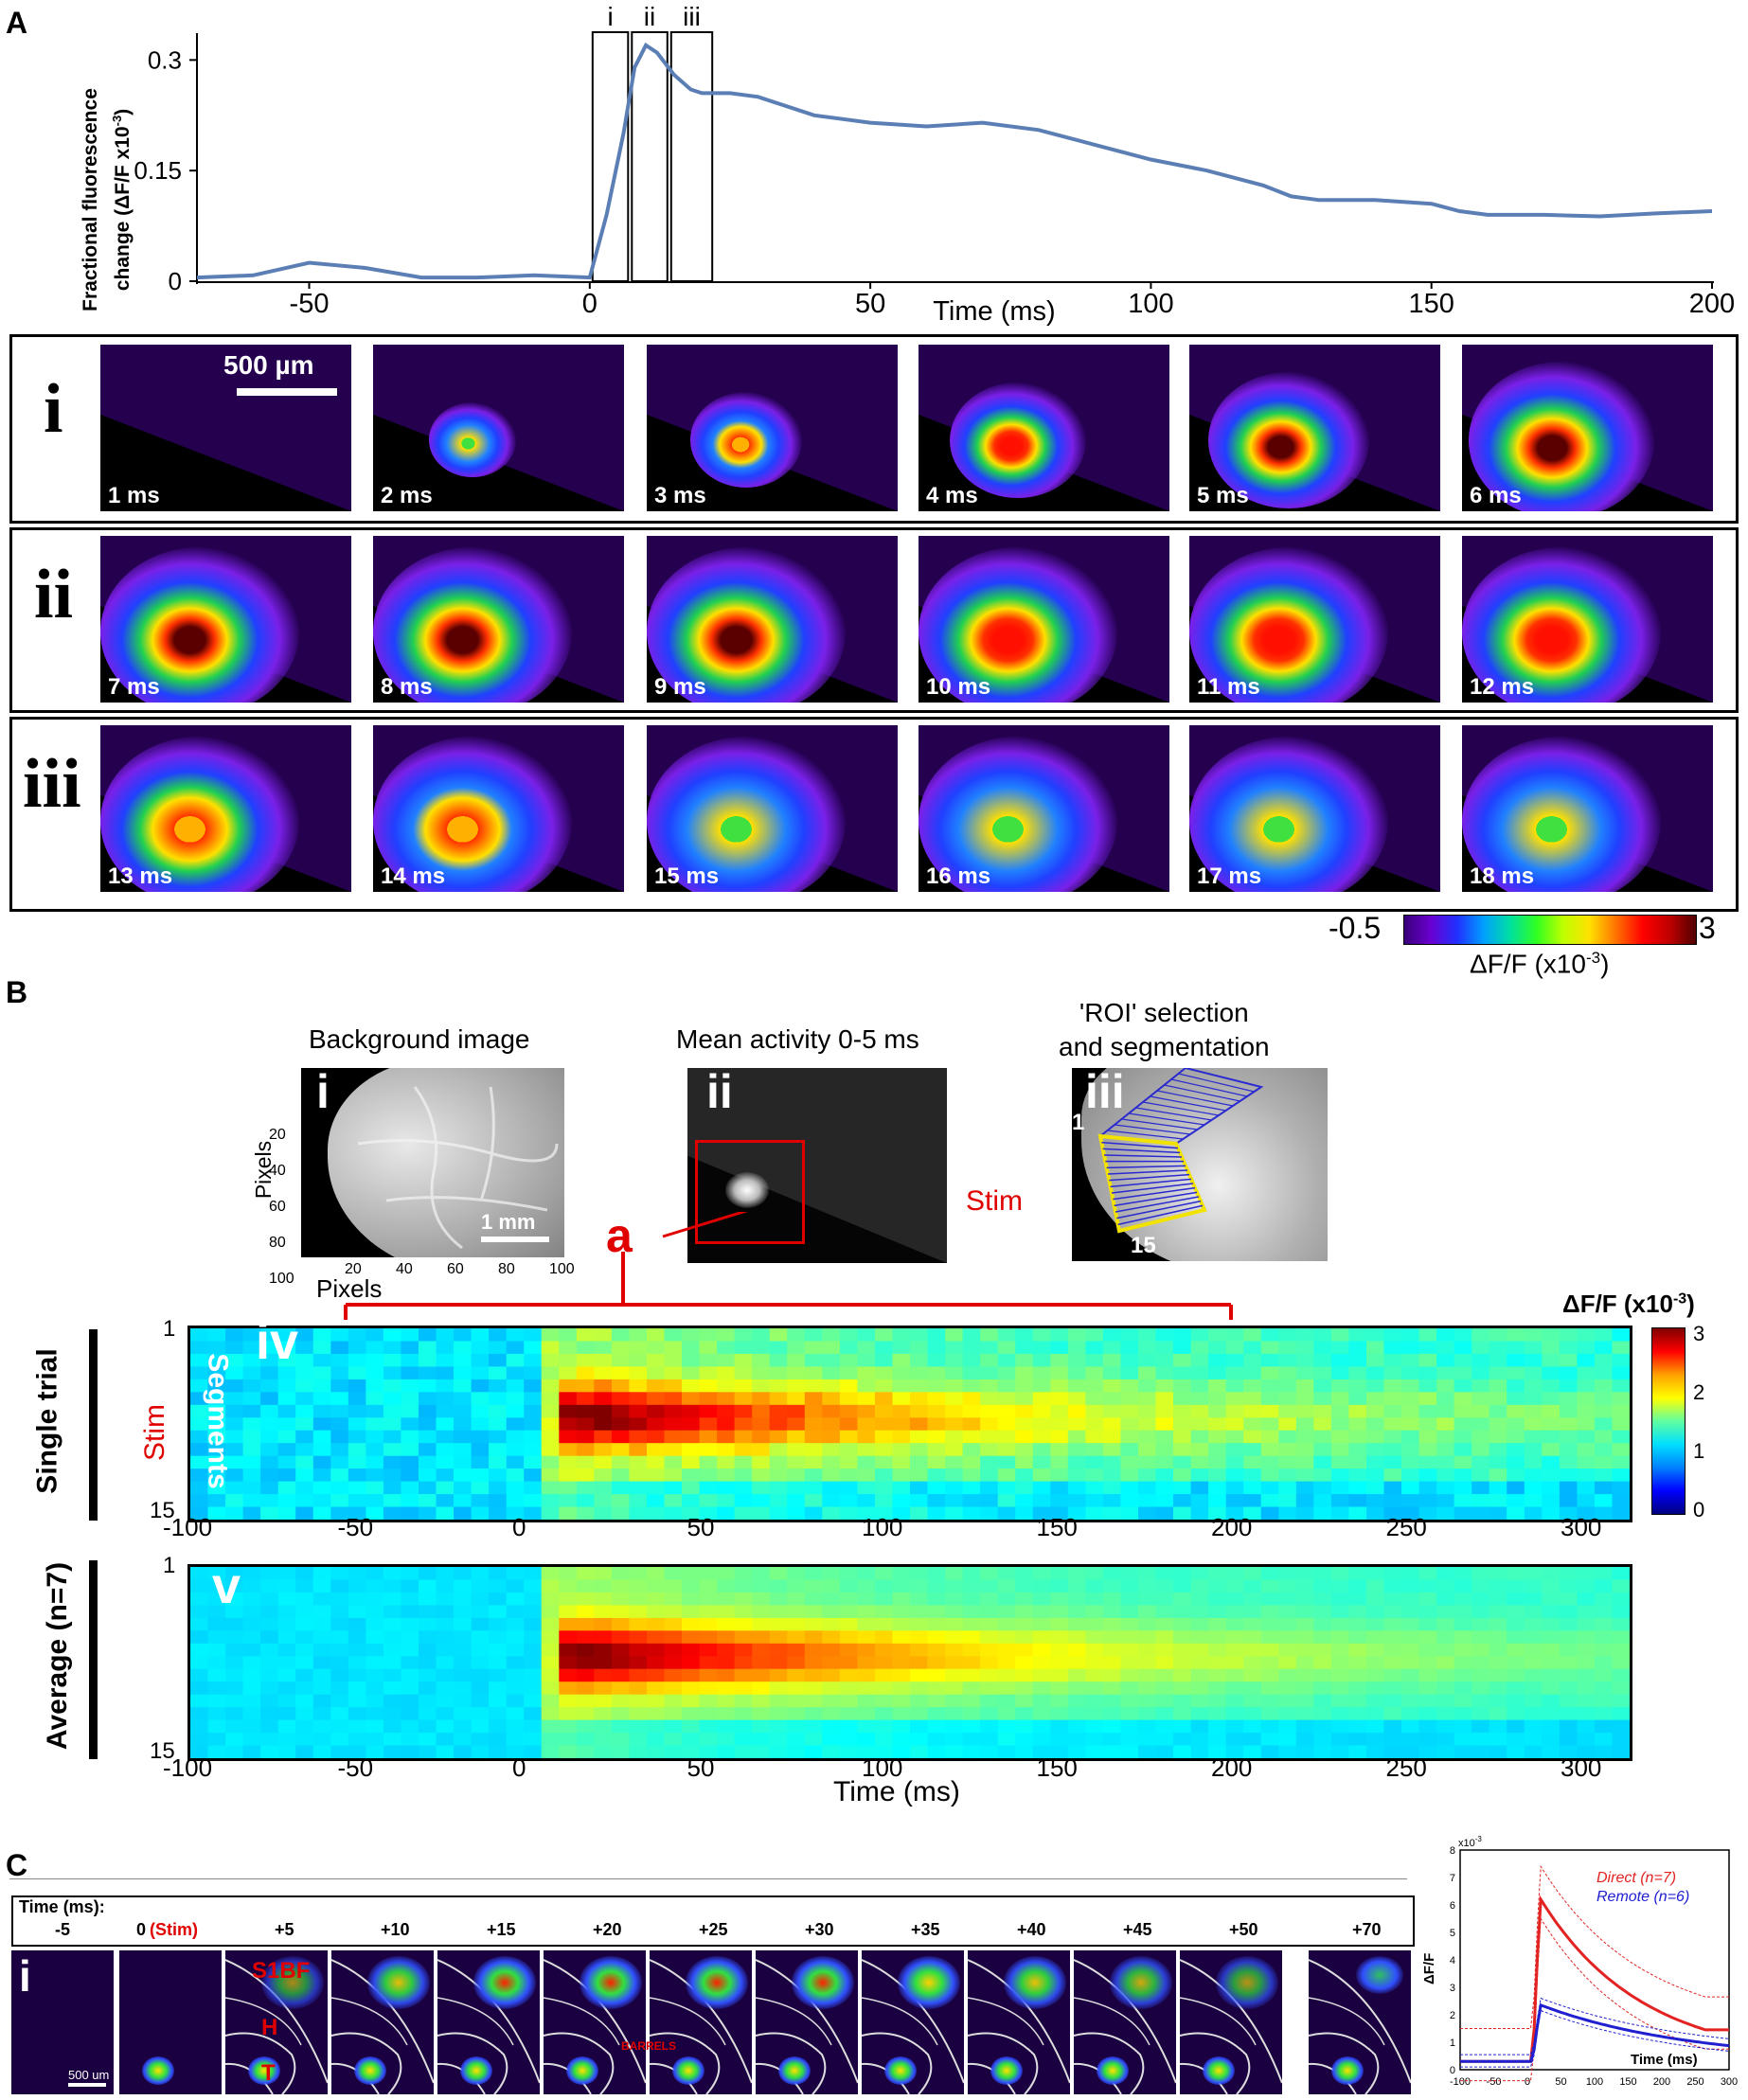 This screenshot has width=1748, height=2100. What do you see at coordinates (772, 428) in the screenshot?
I see `image-frame: 3 ms` at bounding box center [772, 428].